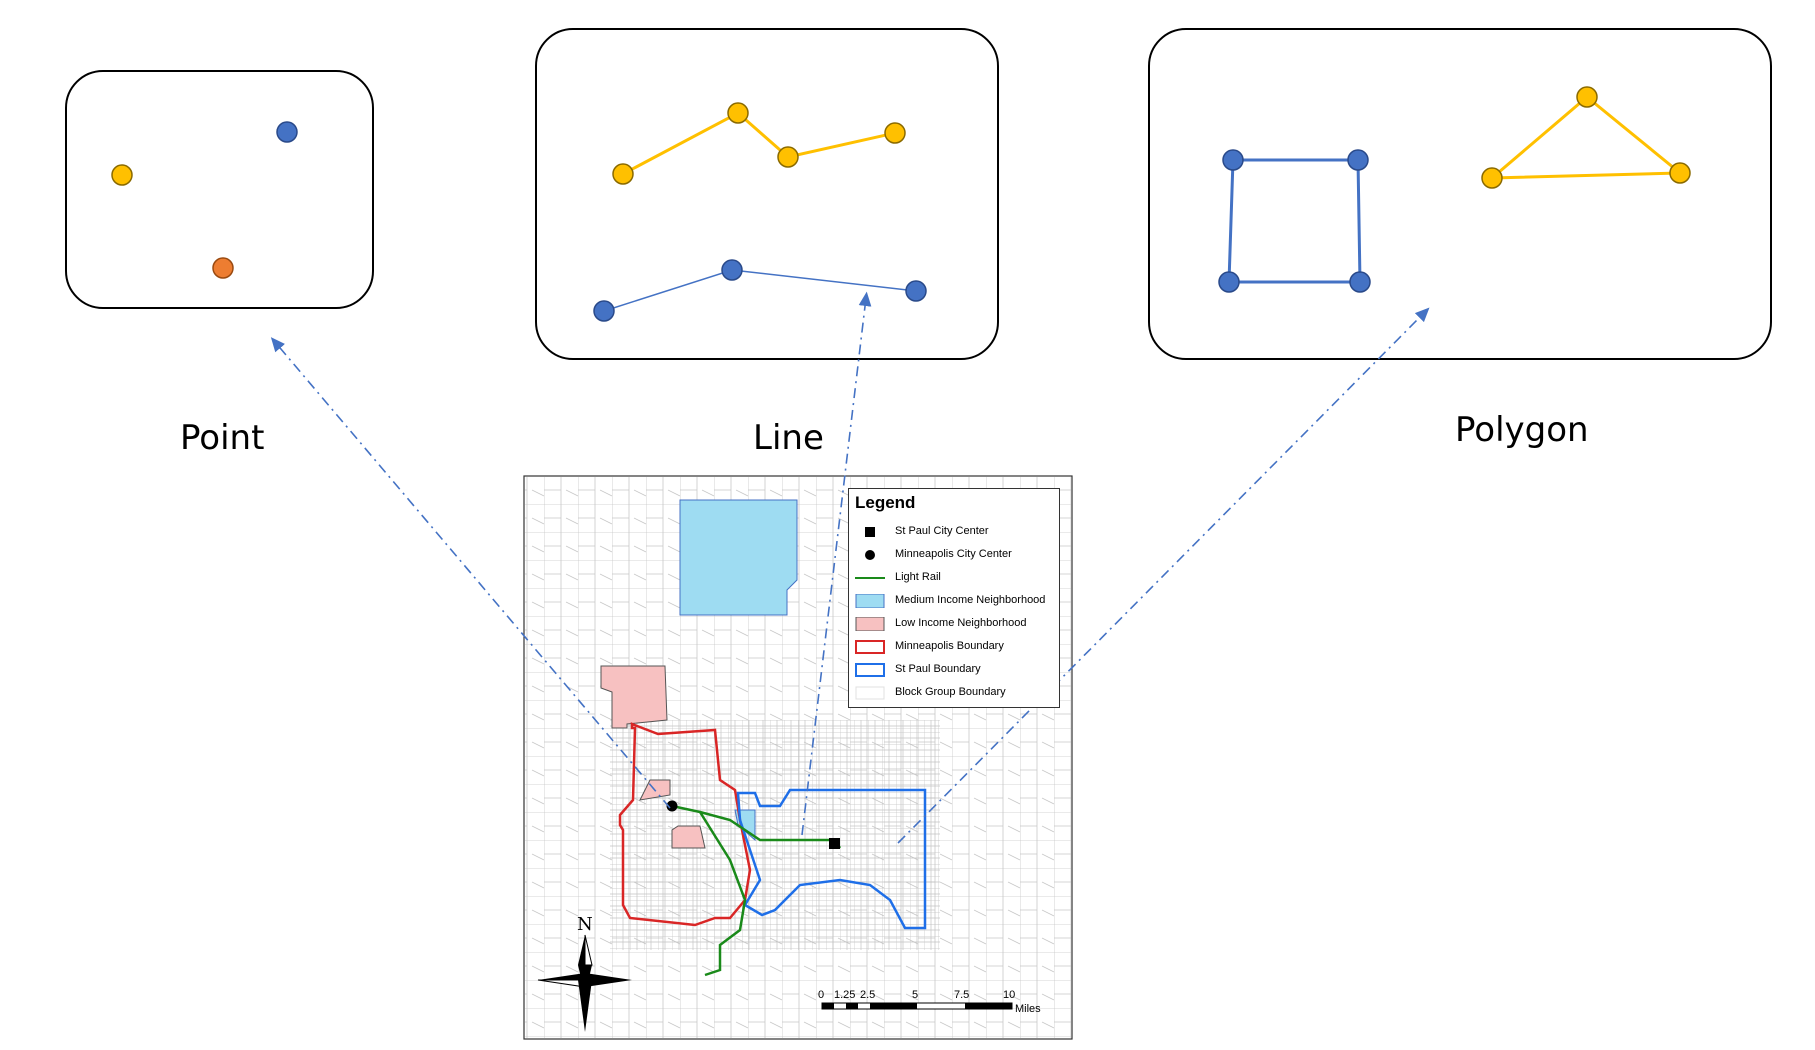 The image size is (1815, 1050). I want to click on scale-tick-label: 0, so click(821, 995).